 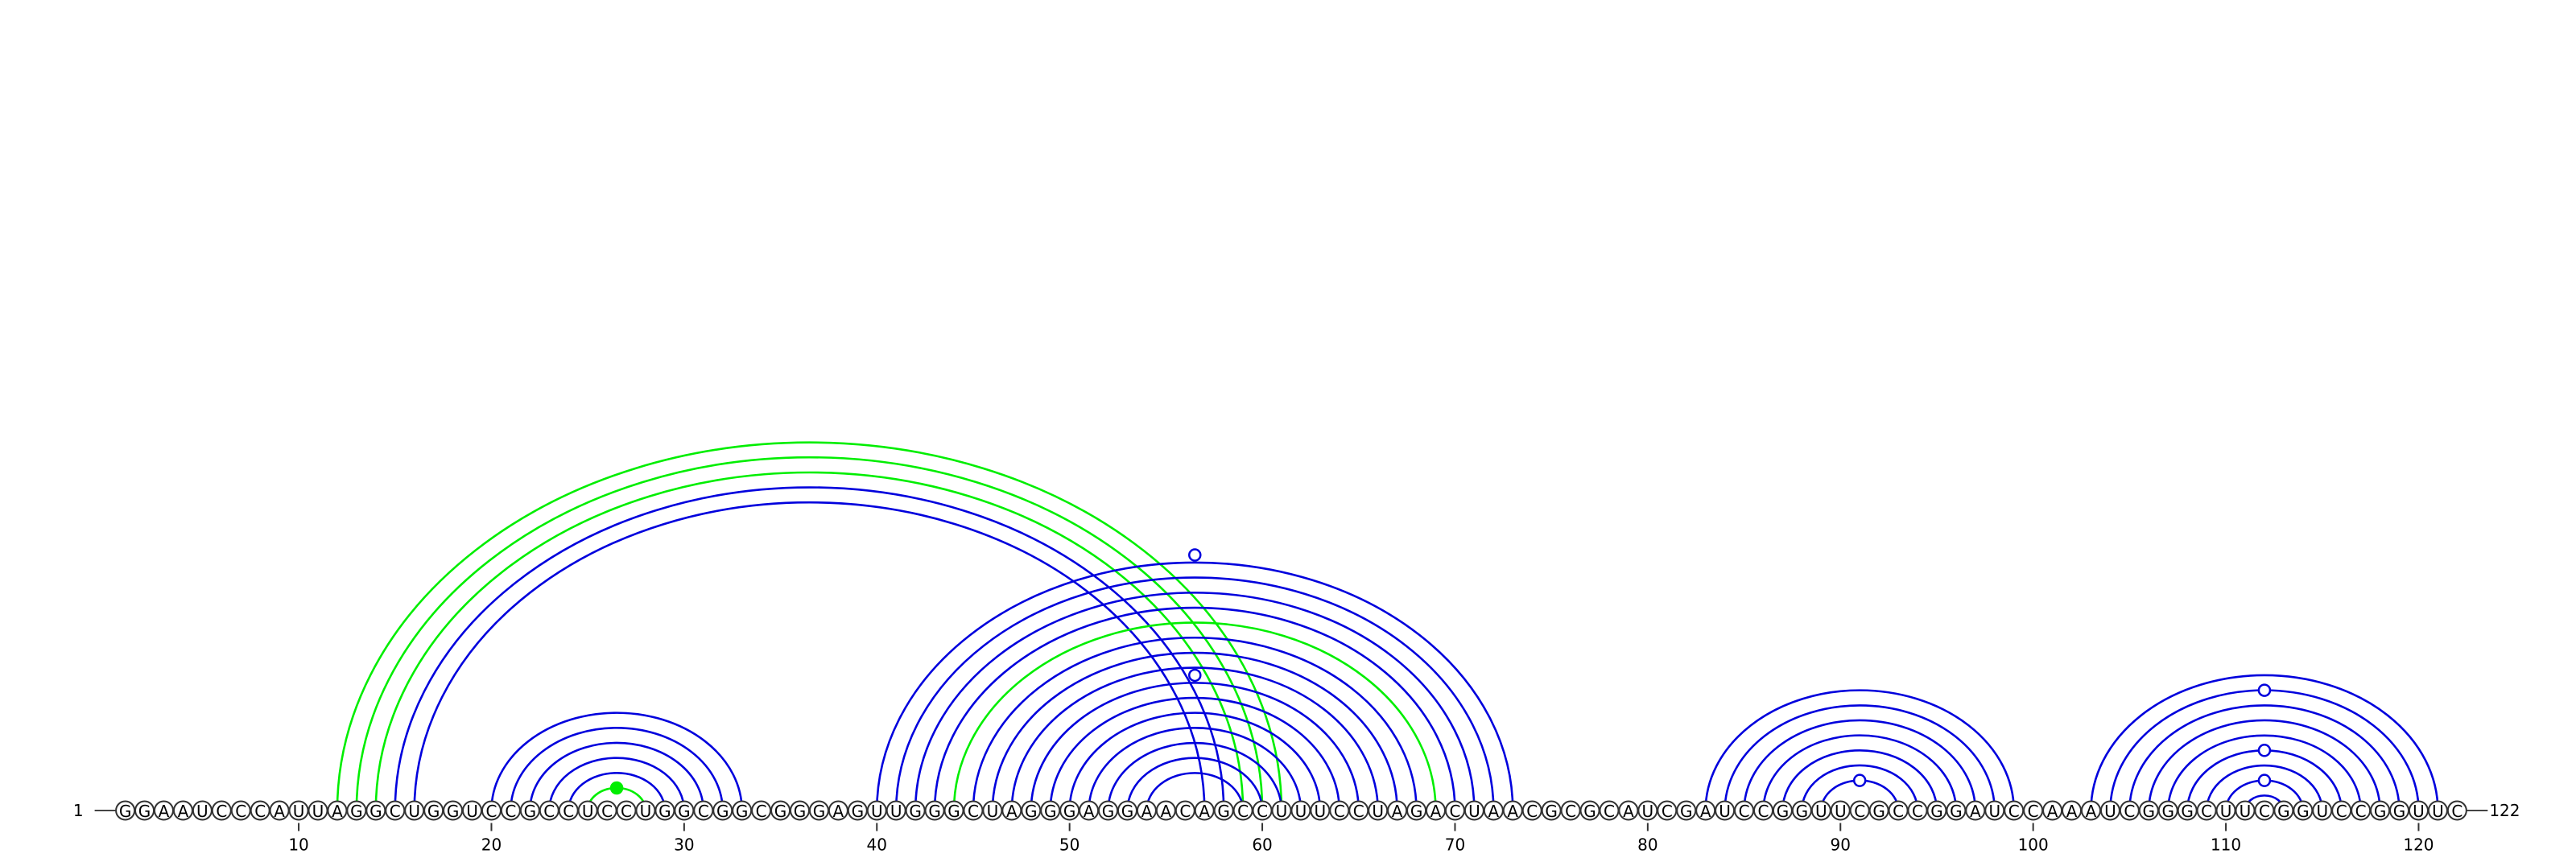 I want to click on nucleotide-69: A, so click(x=1436, y=811).